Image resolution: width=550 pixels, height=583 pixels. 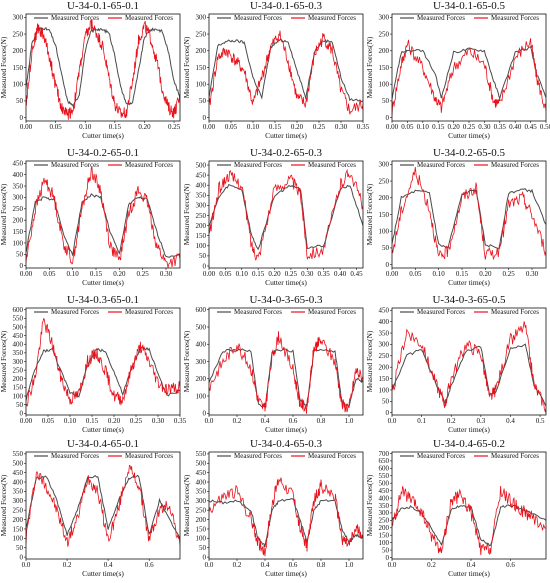 I want to click on chart-title: U-34-0.1-65-0.5, so click(x=469, y=6).